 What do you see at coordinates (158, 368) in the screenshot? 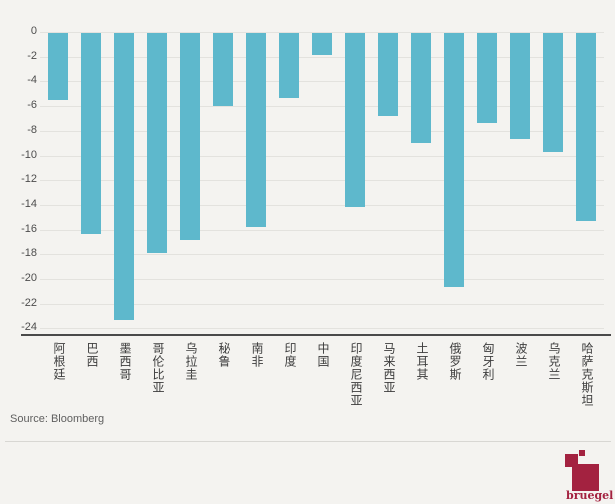
I see `x-axis-category-label: 哥伦比亚` at bounding box center [158, 368].